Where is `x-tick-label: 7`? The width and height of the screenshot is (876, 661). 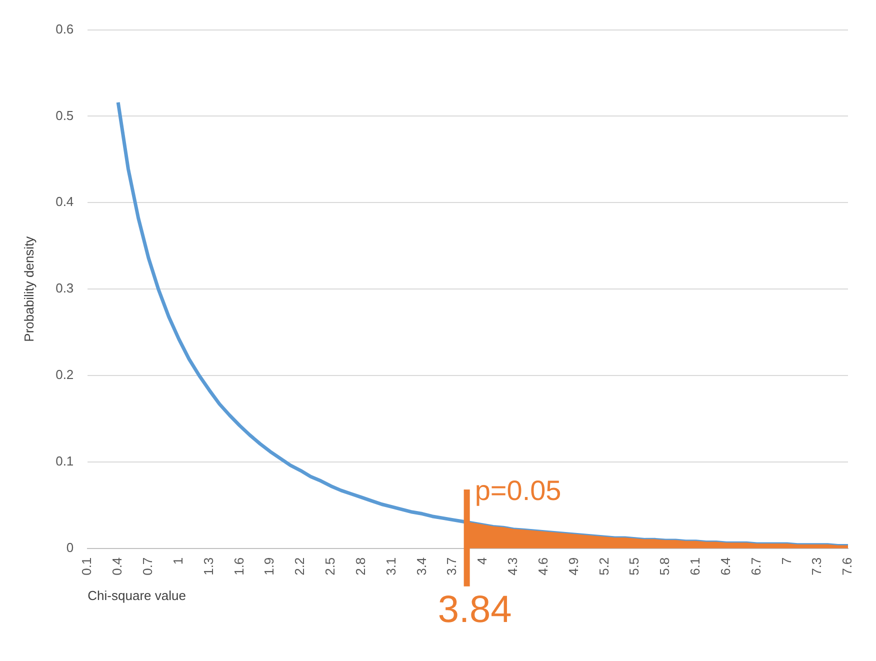
x-tick-label: 7 is located at coordinates (786, 561).